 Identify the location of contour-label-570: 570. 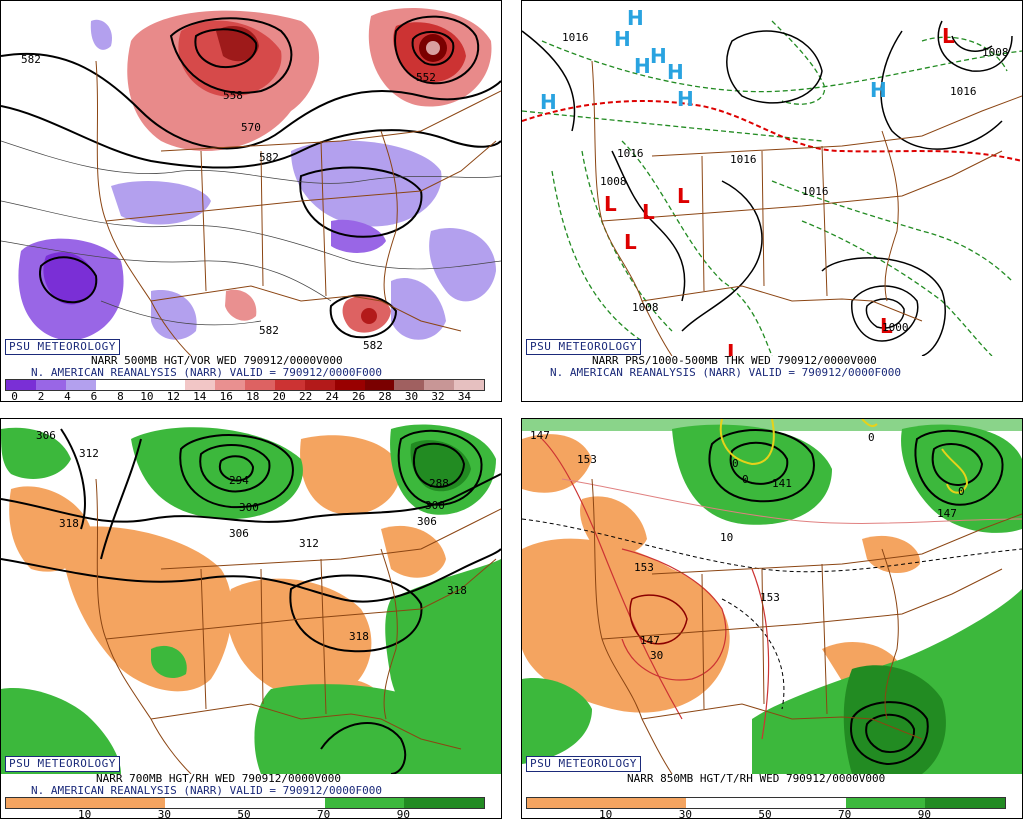
(251, 127).